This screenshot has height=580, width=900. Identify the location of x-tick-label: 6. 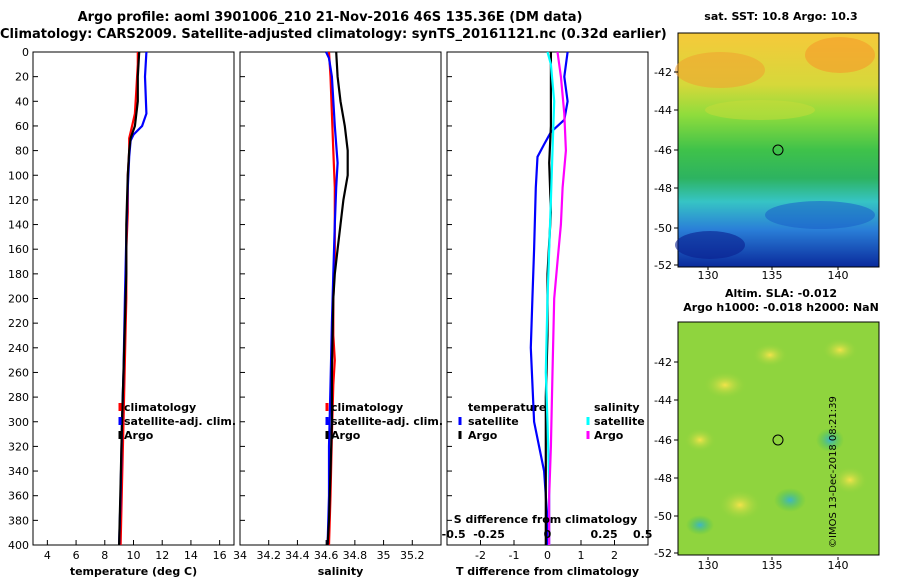
(76, 555).